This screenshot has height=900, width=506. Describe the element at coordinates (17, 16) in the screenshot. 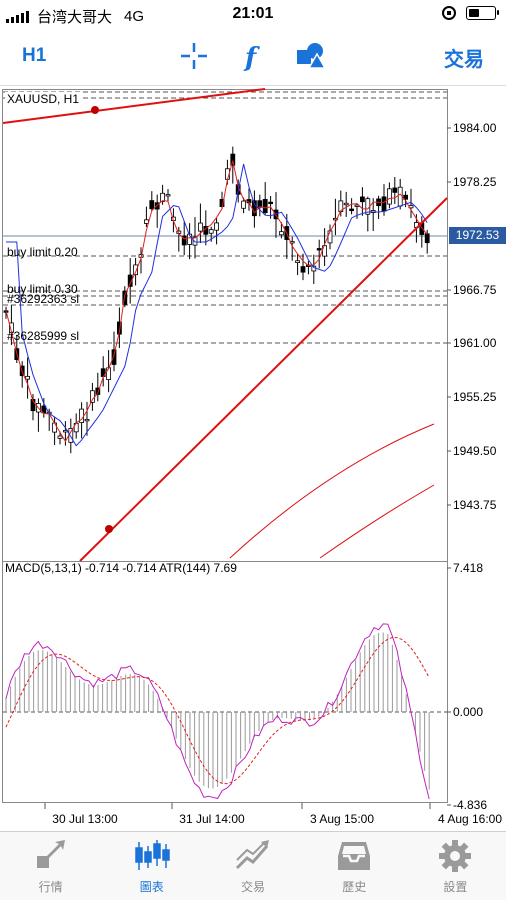

I see `signal-icon` at that location.